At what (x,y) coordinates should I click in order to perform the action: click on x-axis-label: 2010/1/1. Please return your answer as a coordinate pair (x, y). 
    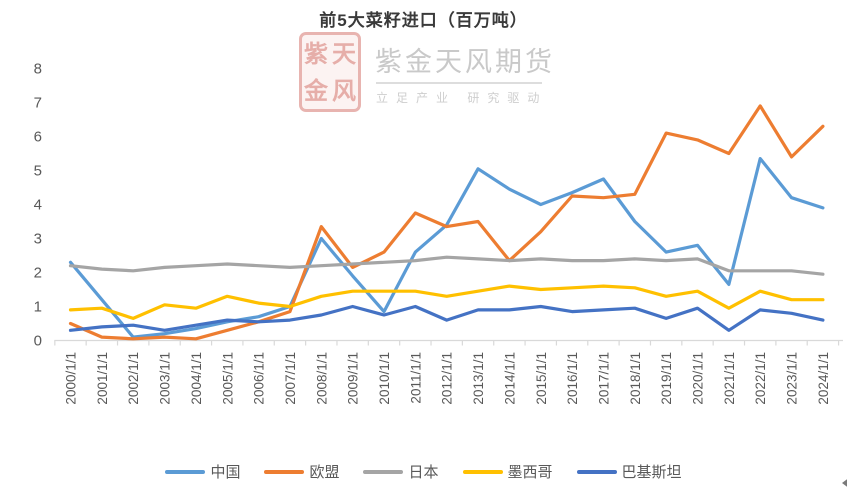
    Looking at the image, I should click on (384, 378).